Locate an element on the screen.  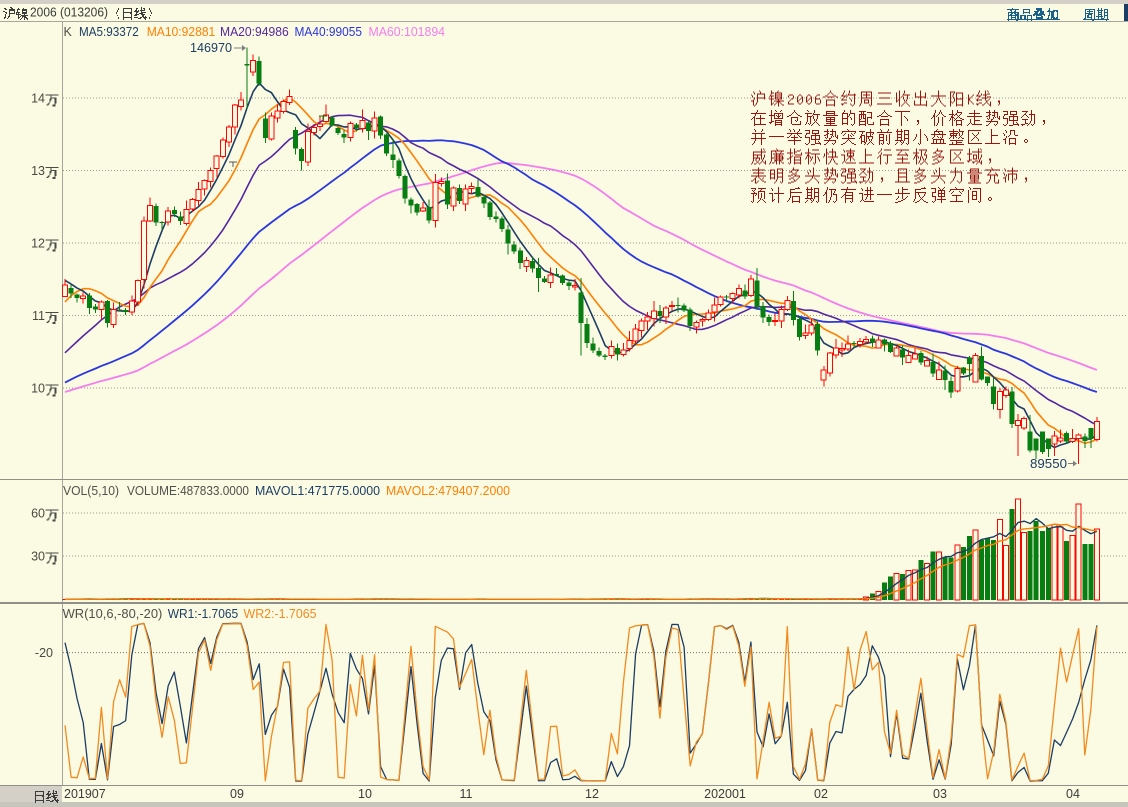
svg-text: 03 is located at coordinates (940, 794).